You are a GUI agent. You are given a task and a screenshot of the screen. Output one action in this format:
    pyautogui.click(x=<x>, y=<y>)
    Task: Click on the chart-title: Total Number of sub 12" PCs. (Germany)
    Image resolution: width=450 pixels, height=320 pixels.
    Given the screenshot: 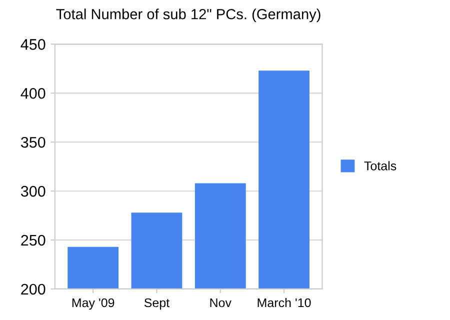 What is the action you would take?
    pyautogui.click(x=188, y=15)
    